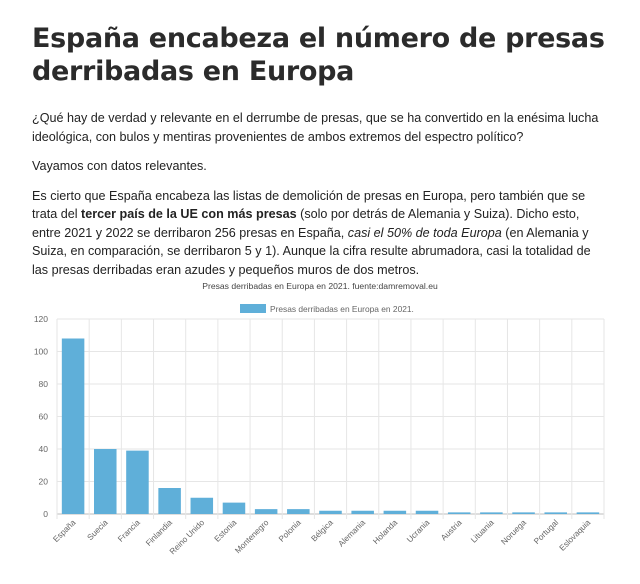  I want to click on y-tick-label: 80, so click(44, 384).